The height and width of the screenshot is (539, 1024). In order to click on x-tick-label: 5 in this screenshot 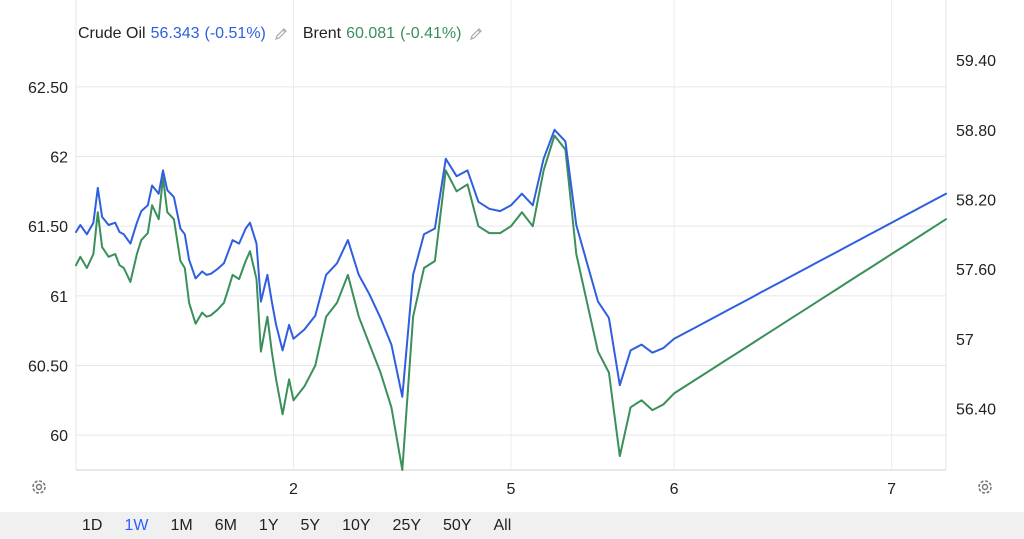, I will do `click(511, 489)`.